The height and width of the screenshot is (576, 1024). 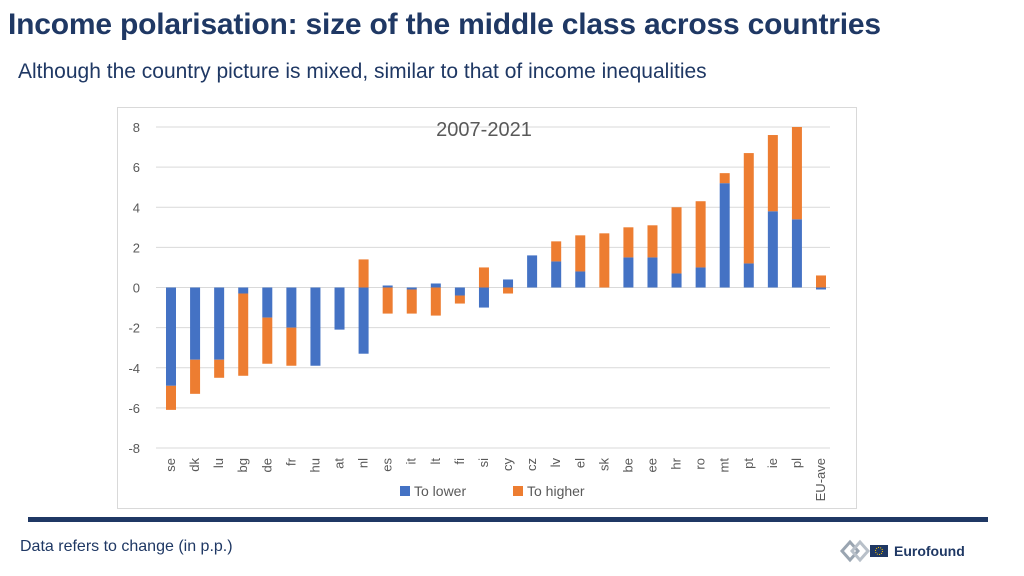 I want to click on legend-label: To higher, so click(x=556, y=491).